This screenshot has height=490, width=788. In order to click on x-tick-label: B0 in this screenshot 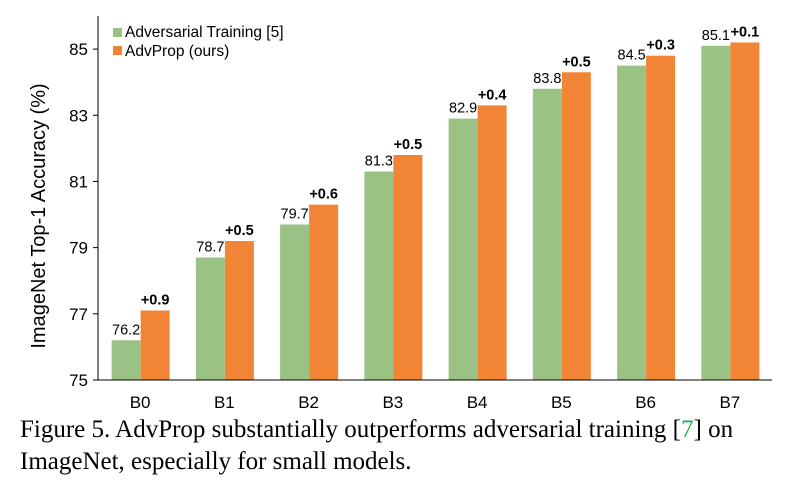, I will do `click(140, 401)`.